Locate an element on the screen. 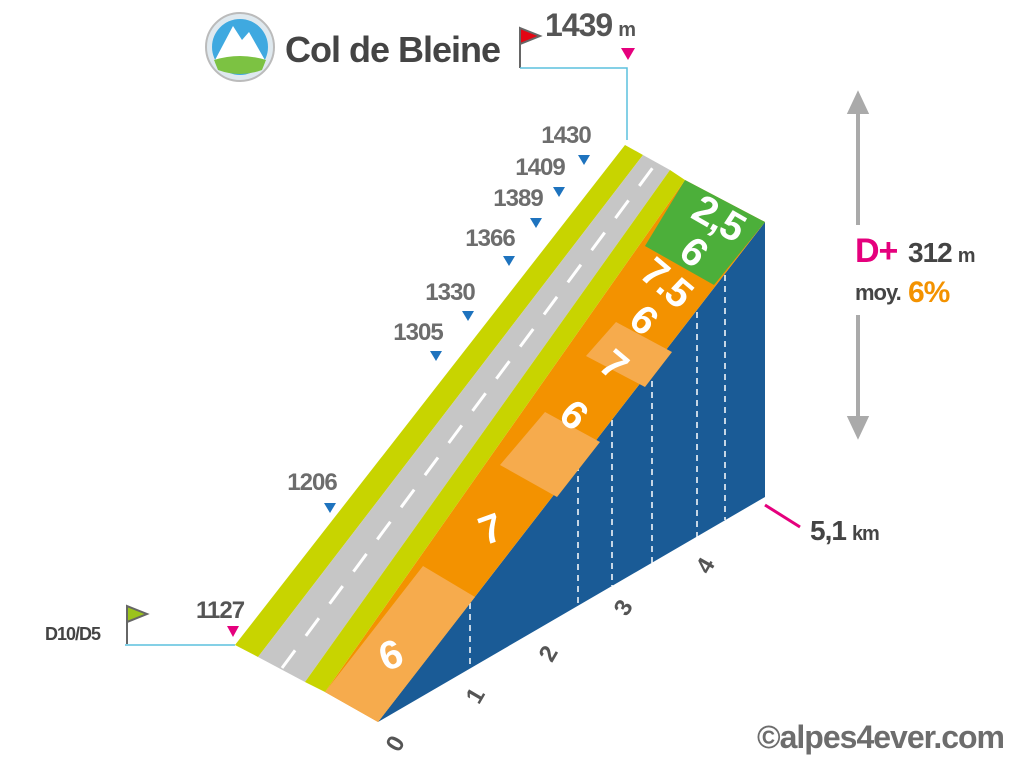 The width and height of the screenshot is (1024, 768). altitude-label: 1206 is located at coordinates (312, 482).